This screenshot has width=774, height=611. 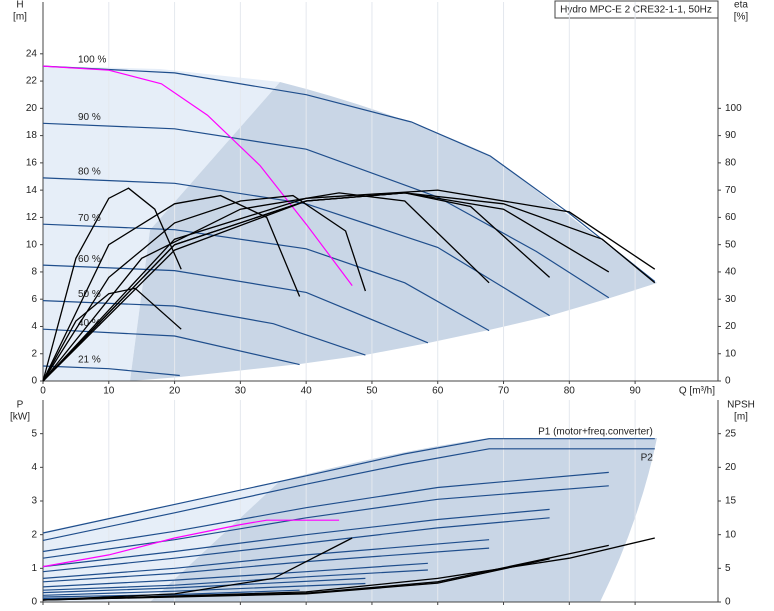 What do you see at coordinates (731, 217) in the screenshot?
I see `y2-tick-label: 60` at bounding box center [731, 217].